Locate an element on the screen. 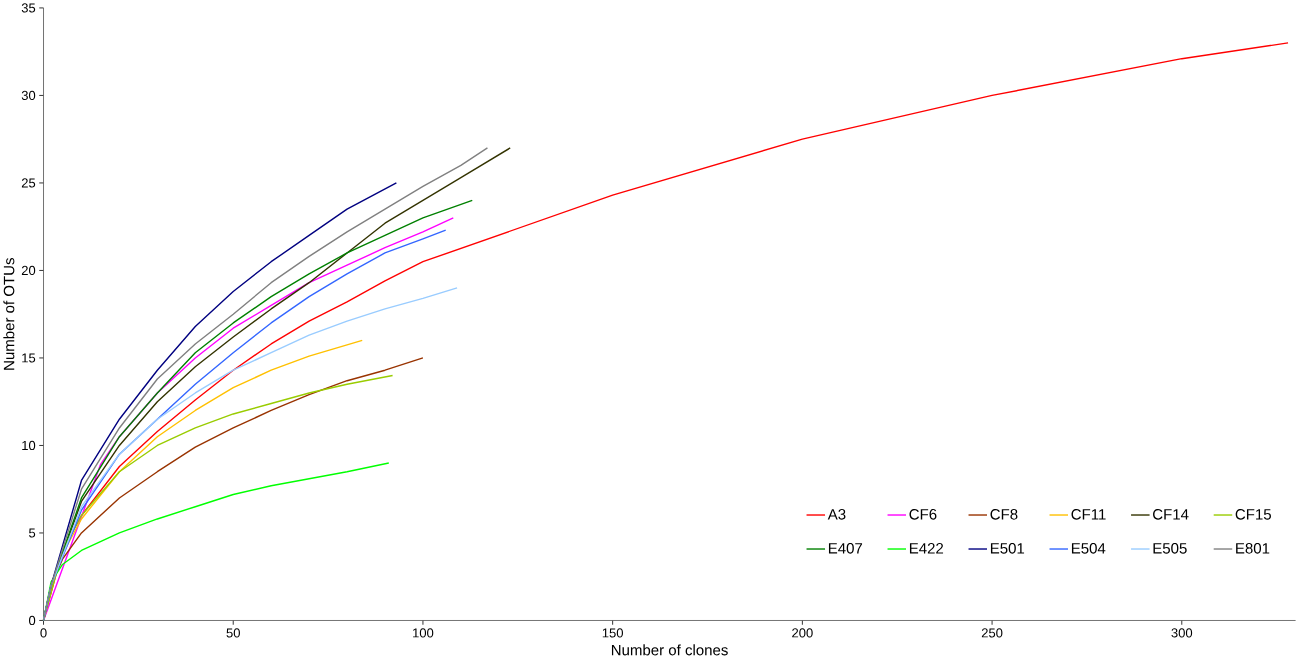  legend-label: E504 is located at coordinates (1088, 548).